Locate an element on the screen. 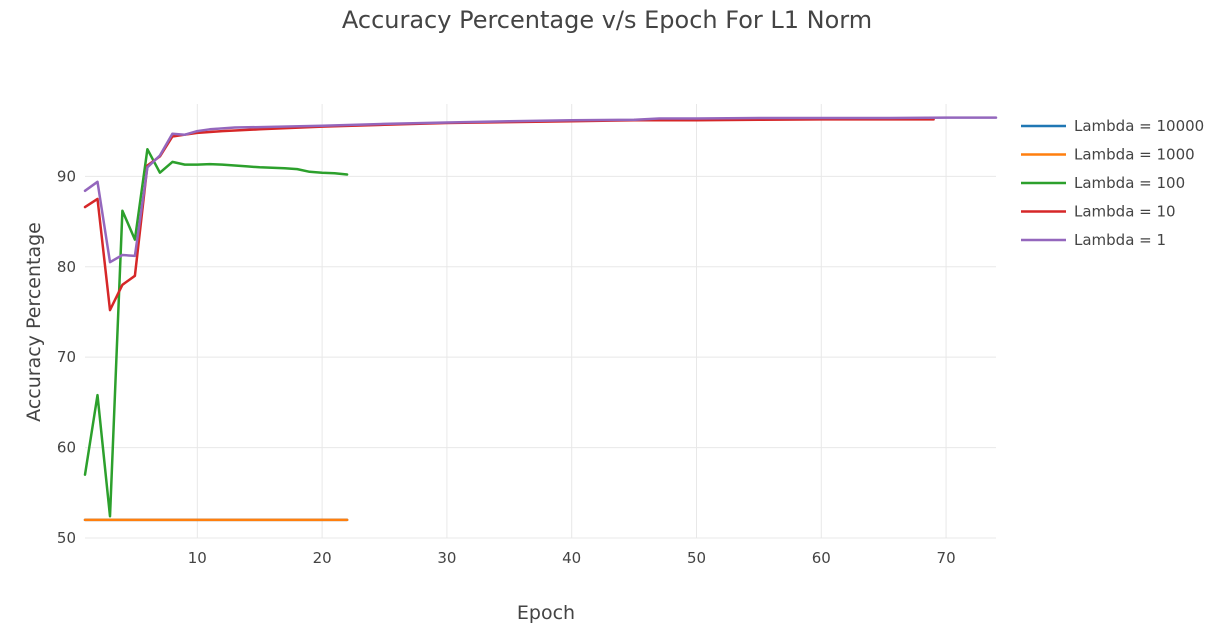 Image resolution: width=1221 pixels, height=638 pixels. y-tick-label: 70 is located at coordinates (66, 357).